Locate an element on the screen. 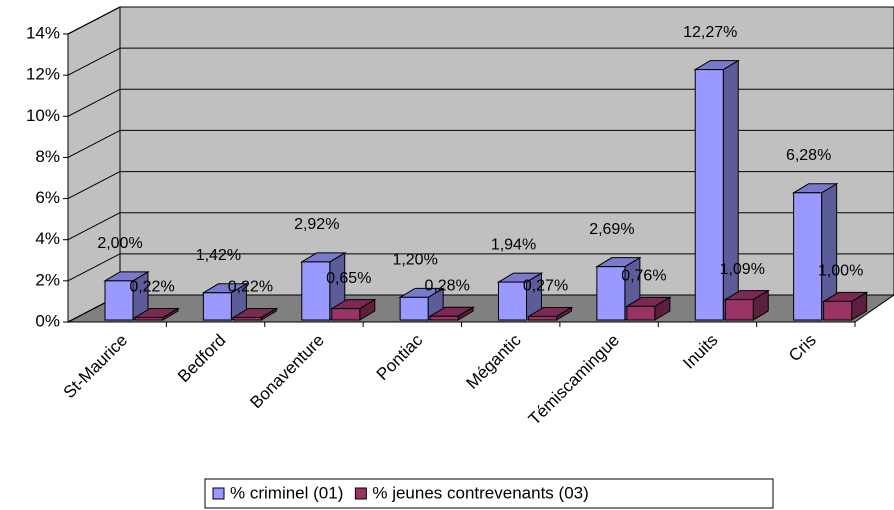  value-label: 0,28% is located at coordinates (446, 285).